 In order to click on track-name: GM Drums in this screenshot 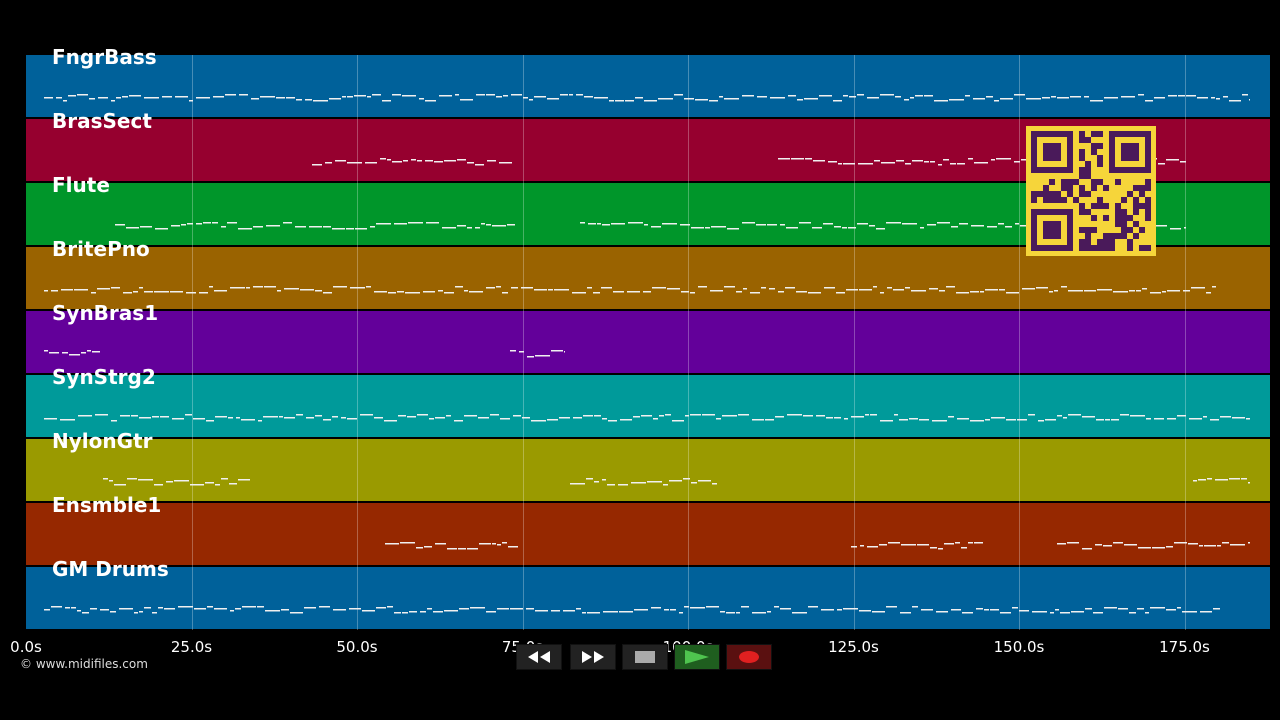, I will do `click(110, 569)`.